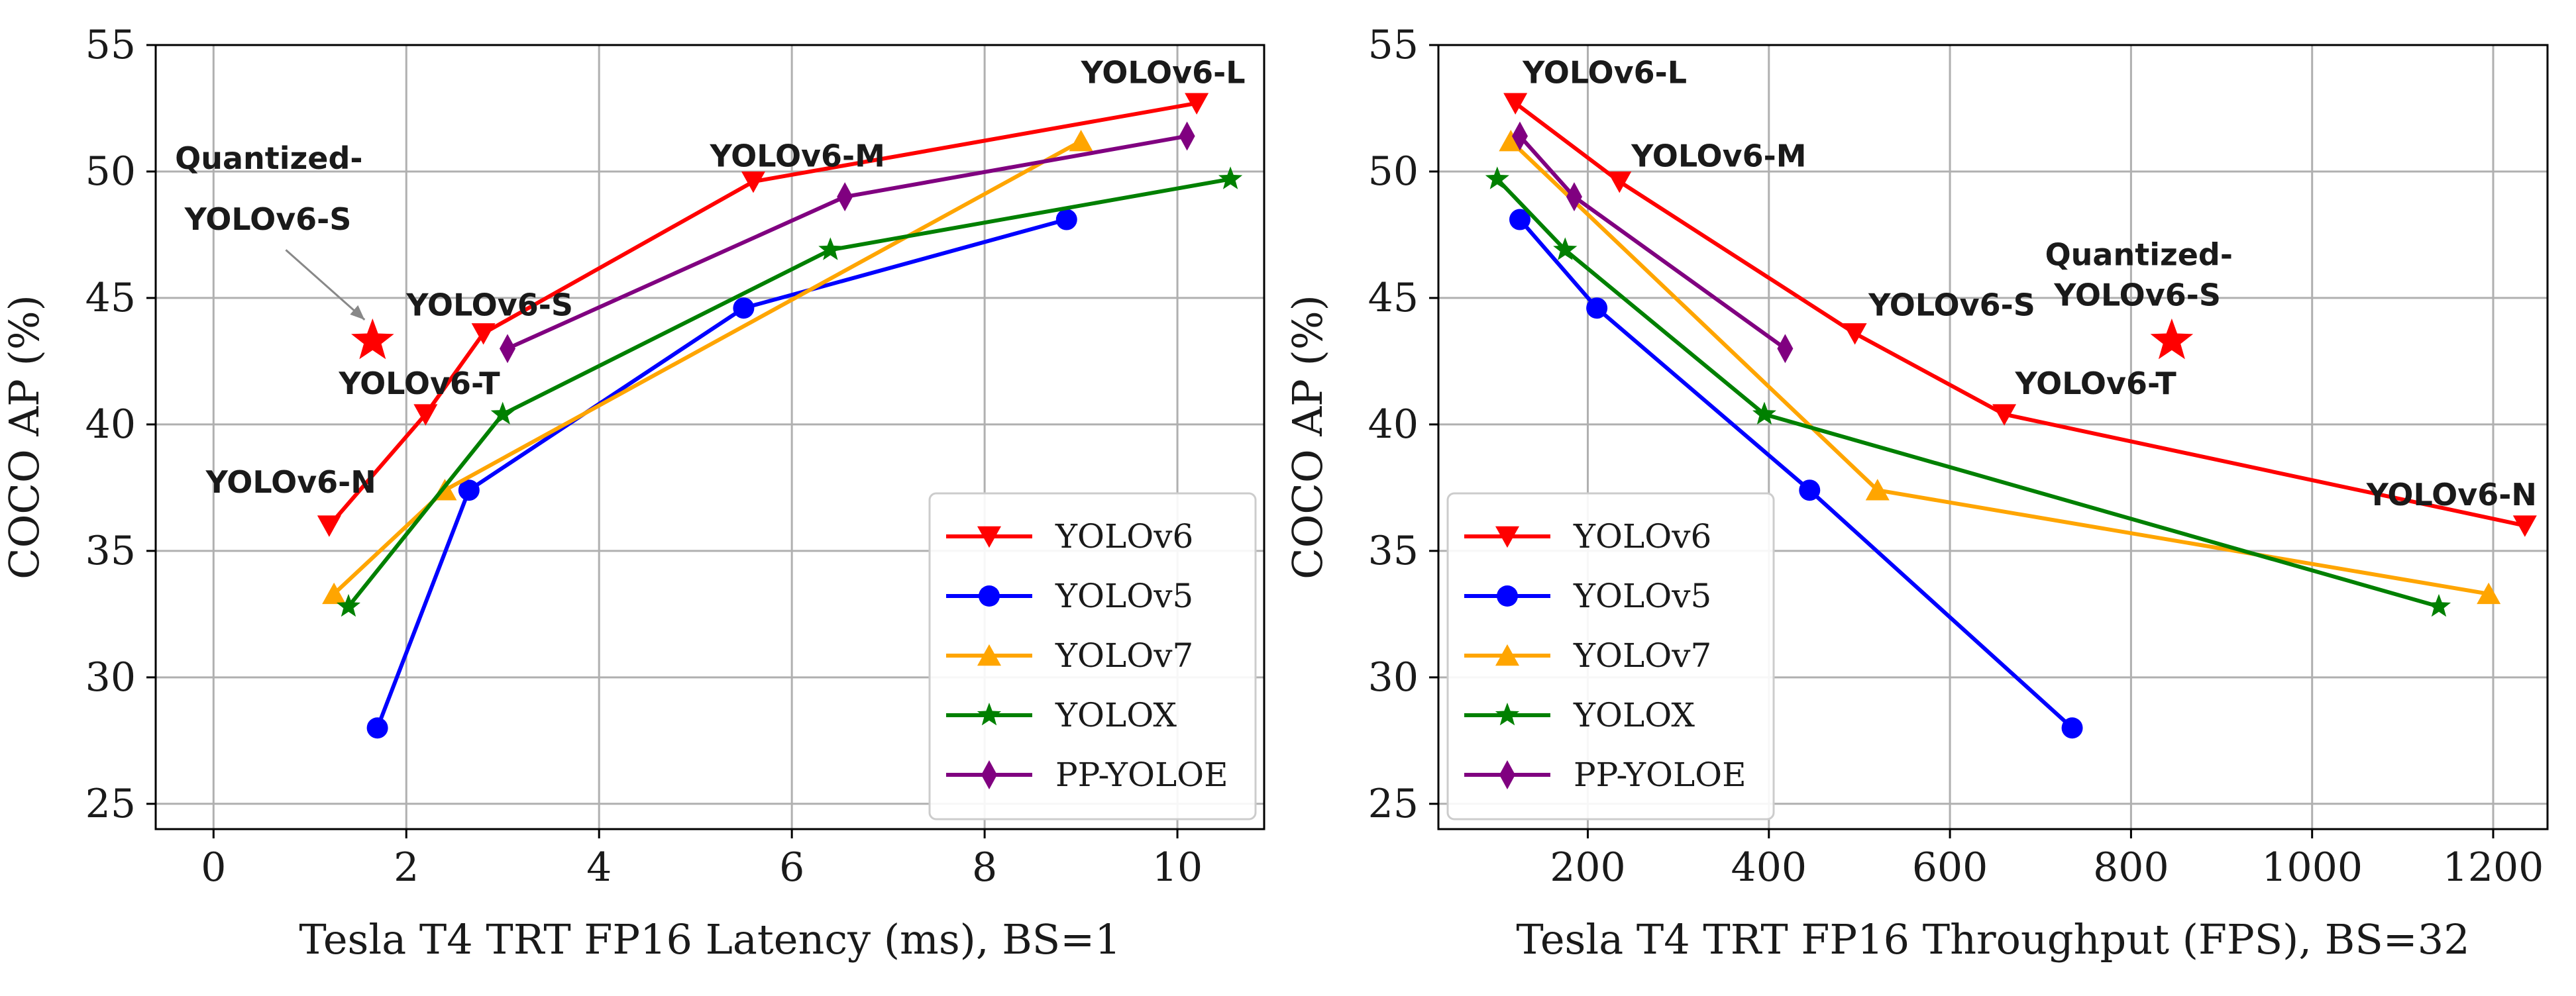  What do you see at coordinates (1769, 867) in the screenshot?
I see `x-tick-label: 400` at bounding box center [1769, 867].